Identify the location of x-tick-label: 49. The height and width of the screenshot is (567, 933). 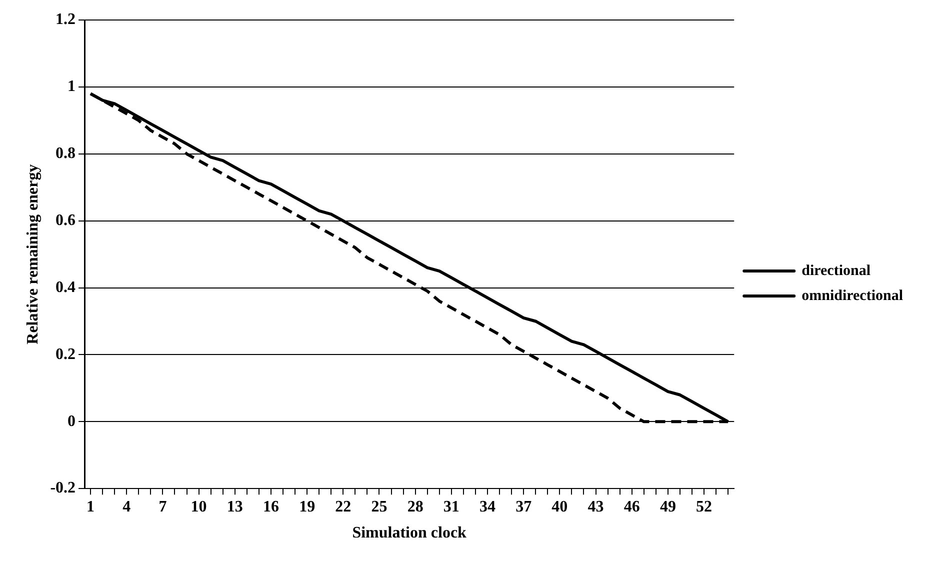
(668, 507).